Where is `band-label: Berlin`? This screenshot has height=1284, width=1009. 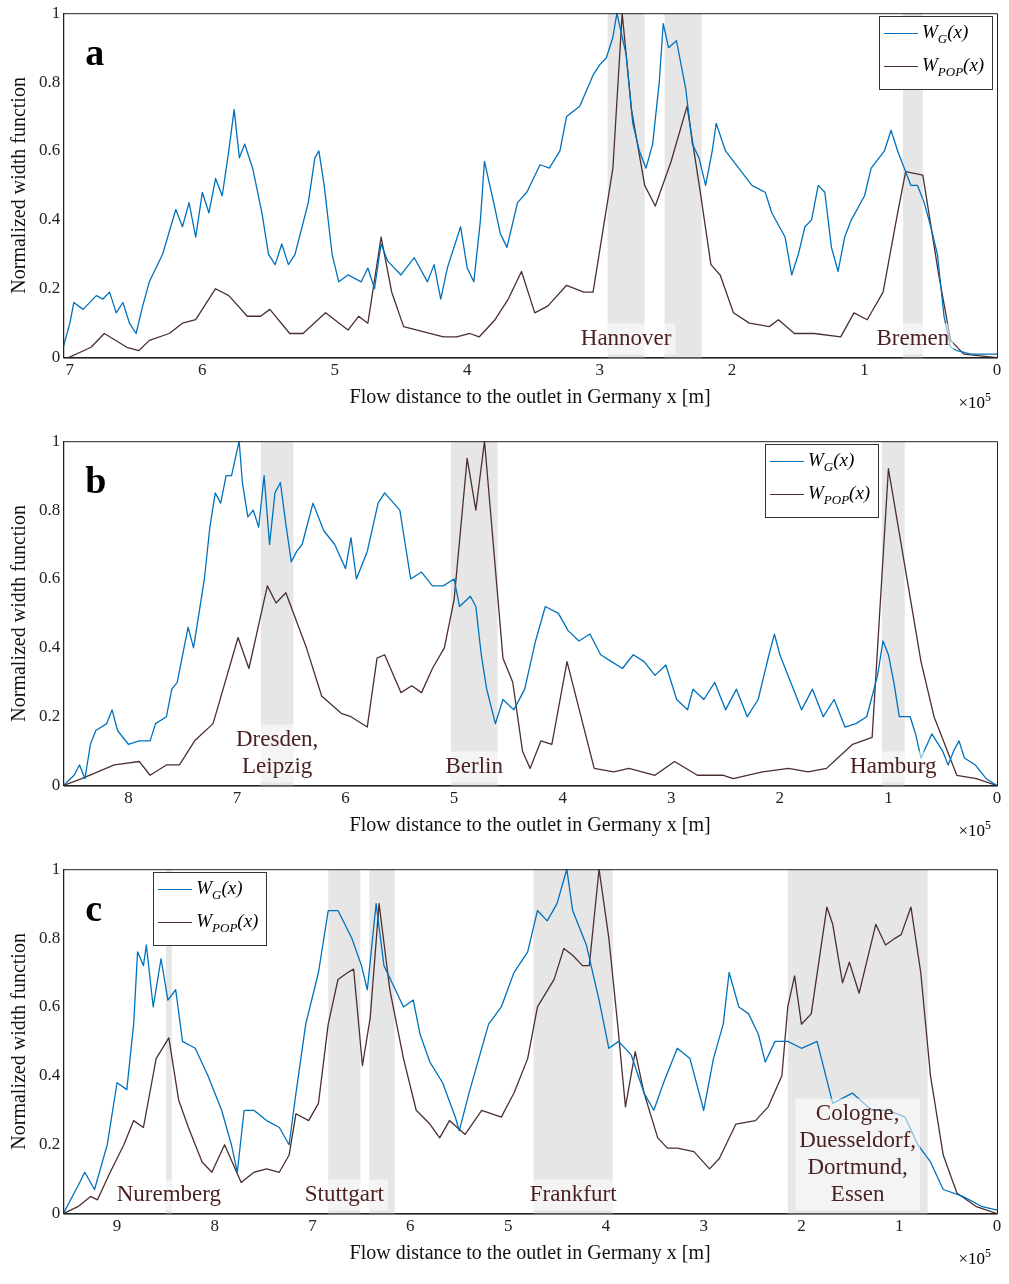
band-label: Berlin is located at coordinates (474, 766).